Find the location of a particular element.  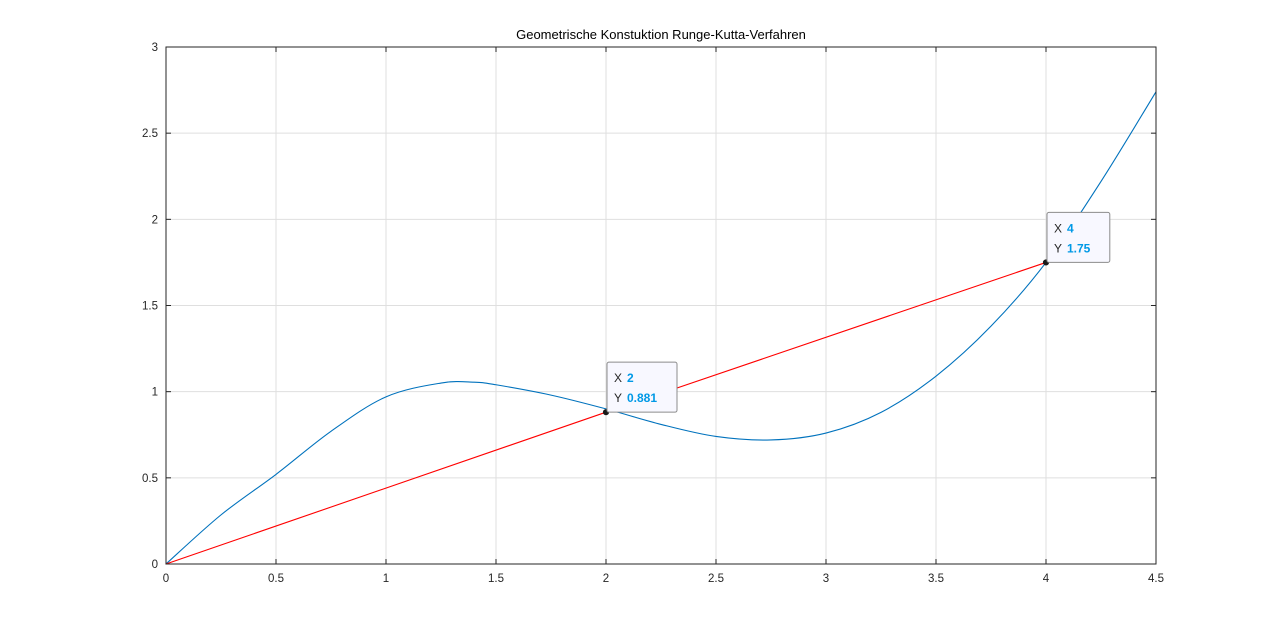

x-tick-label: 4 is located at coordinates (1046, 579).